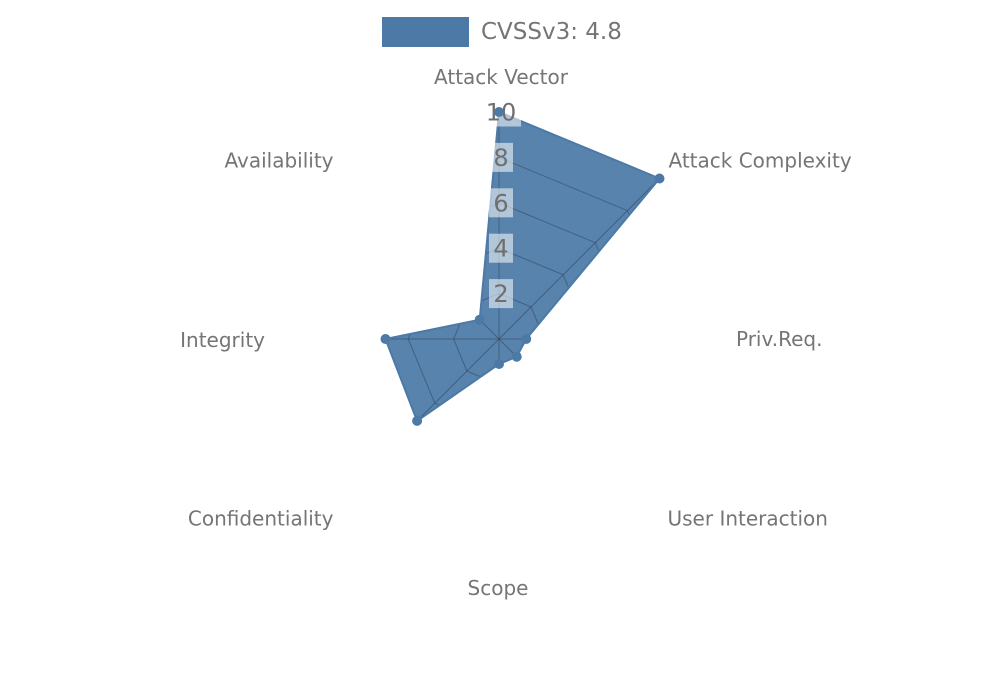 The height and width of the screenshot is (700, 1000). I want to click on tick-label-2: 2, so click(500, 294).